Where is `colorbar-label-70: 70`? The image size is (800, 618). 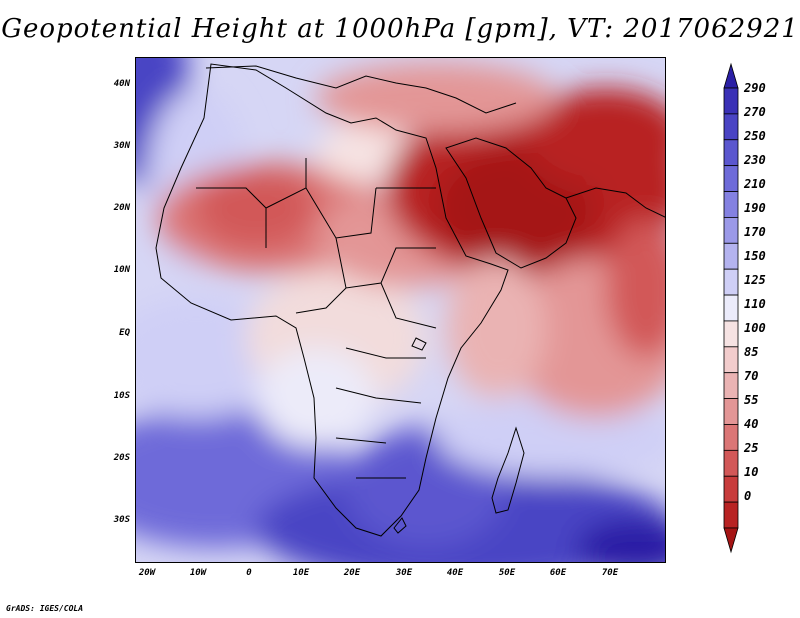 colorbar-label-70: 70 is located at coordinates (751, 376).